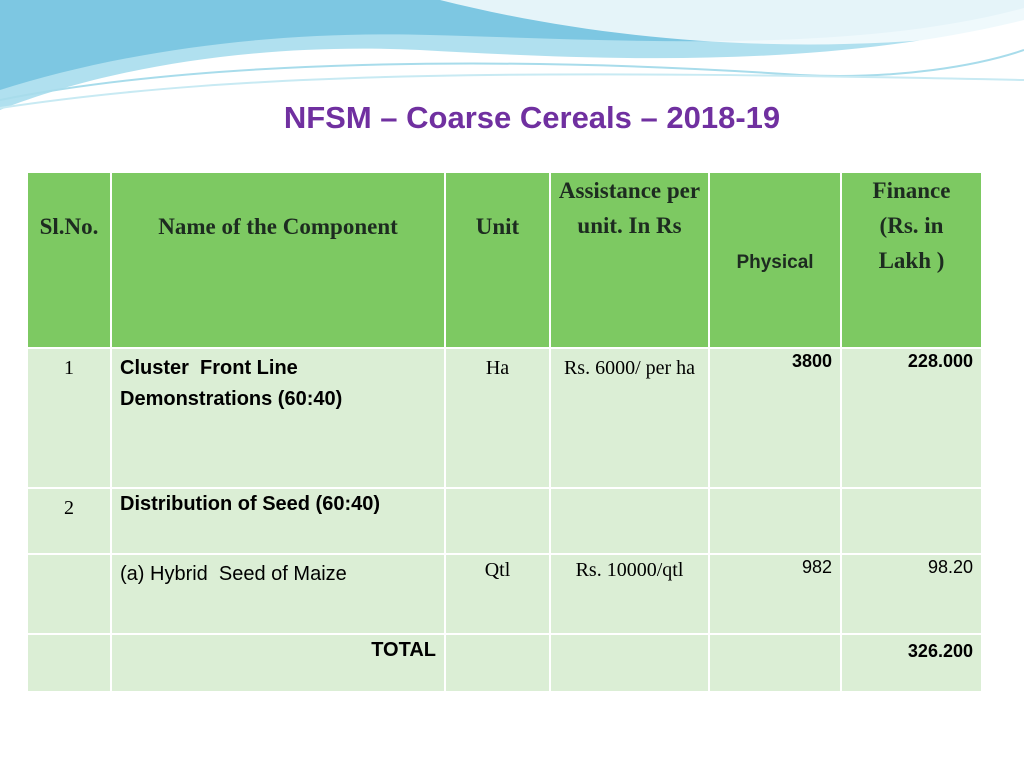 This screenshot has width=1024, height=768. Describe the element at coordinates (497, 418) in the screenshot. I see `cell: Ha` at that location.